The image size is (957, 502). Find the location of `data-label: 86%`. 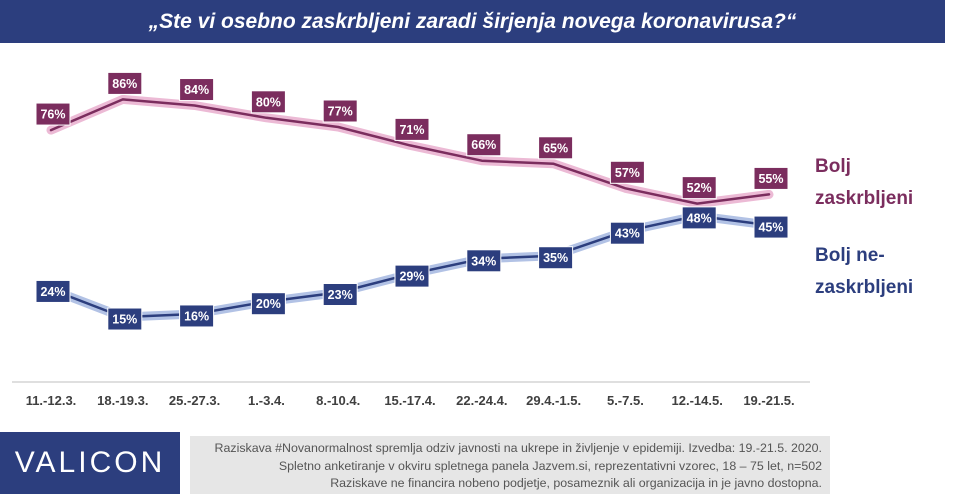

data-label: 86% is located at coordinates (125, 83).